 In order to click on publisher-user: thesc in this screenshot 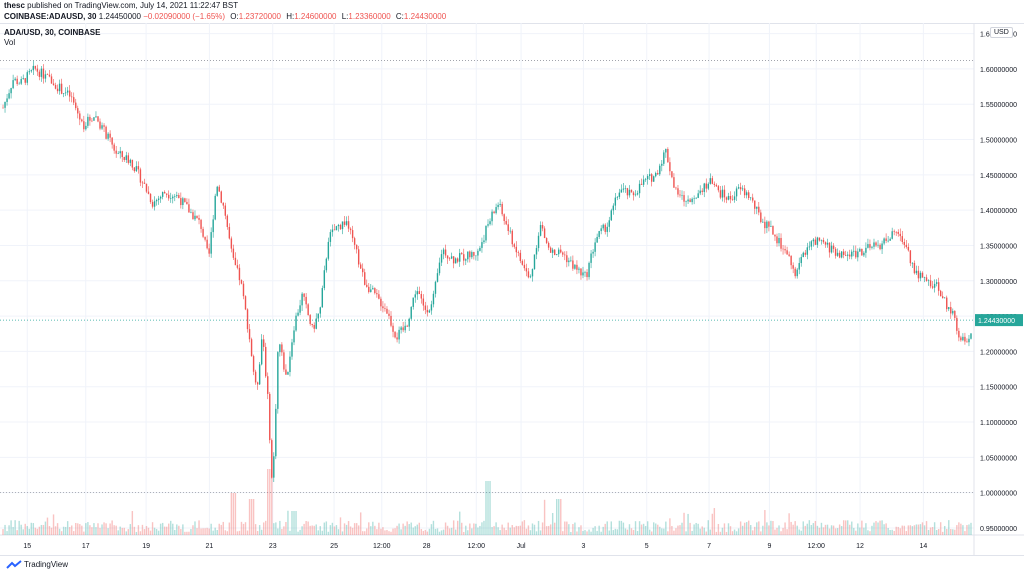, I will do `click(14, 5)`.